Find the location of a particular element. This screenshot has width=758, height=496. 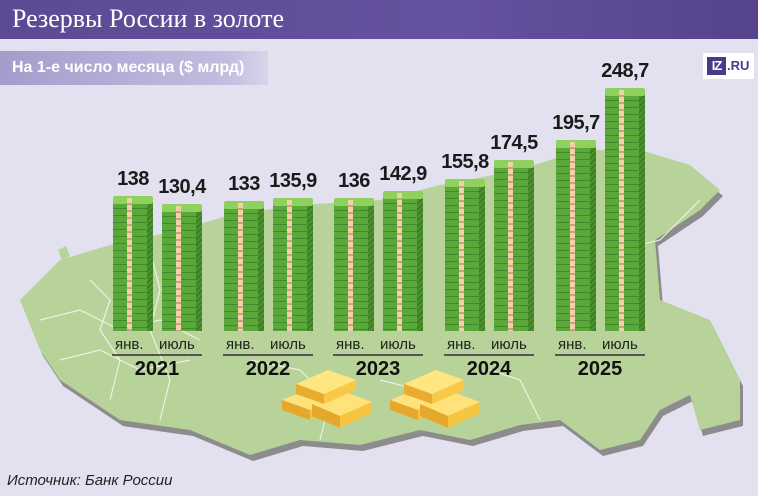

year-label: 2025 is located at coordinates (600, 369).